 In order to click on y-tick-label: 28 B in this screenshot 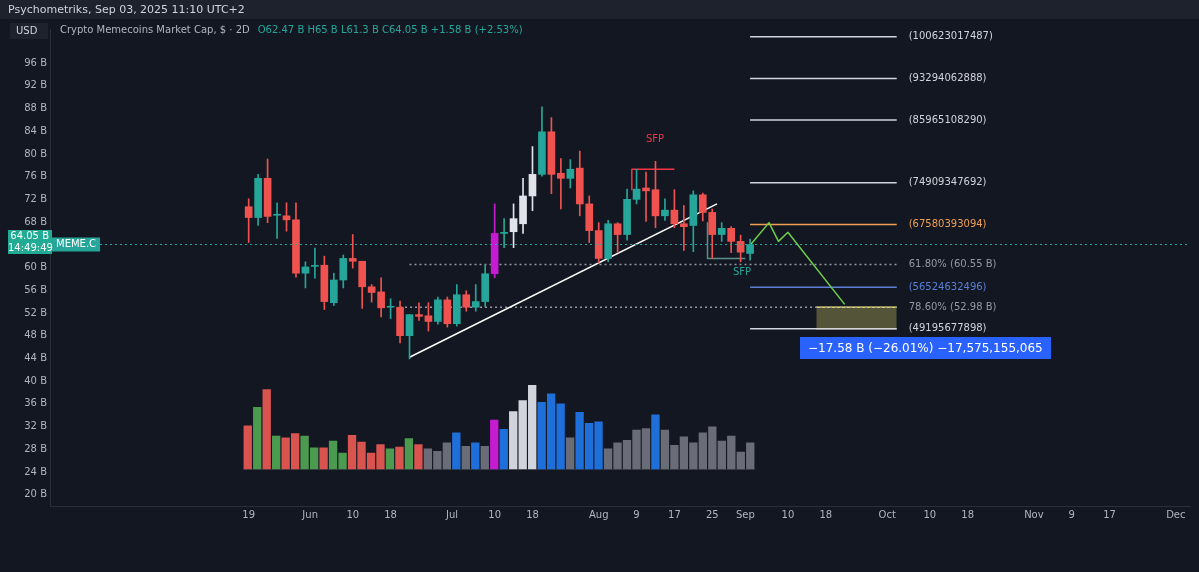, I will do `click(36, 448)`.